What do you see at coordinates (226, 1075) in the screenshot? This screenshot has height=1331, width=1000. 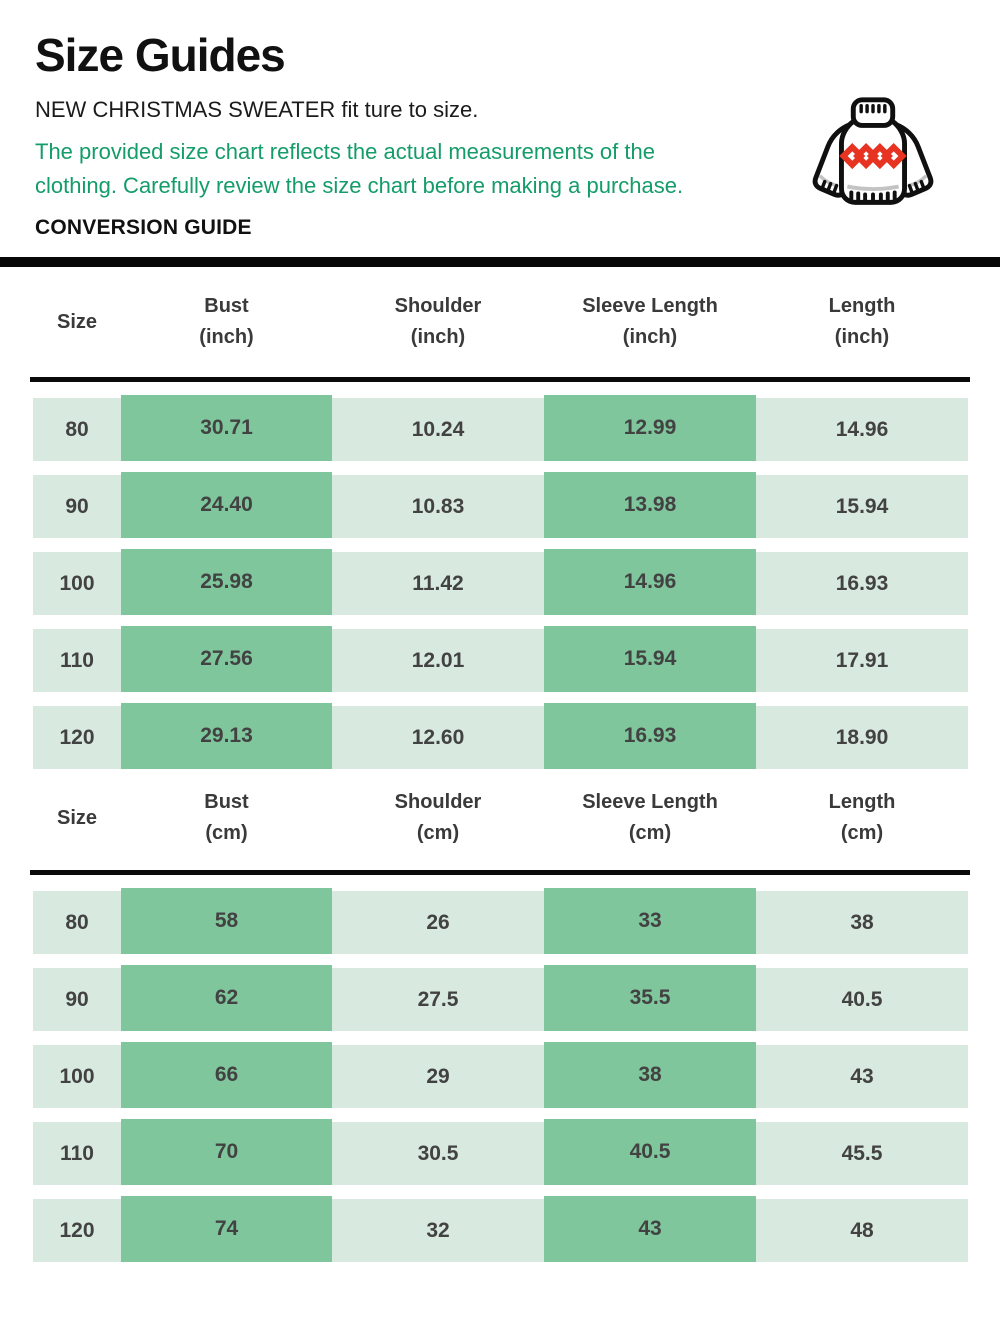 I see `bust-cell: 66` at bounding box center [226, 1075].